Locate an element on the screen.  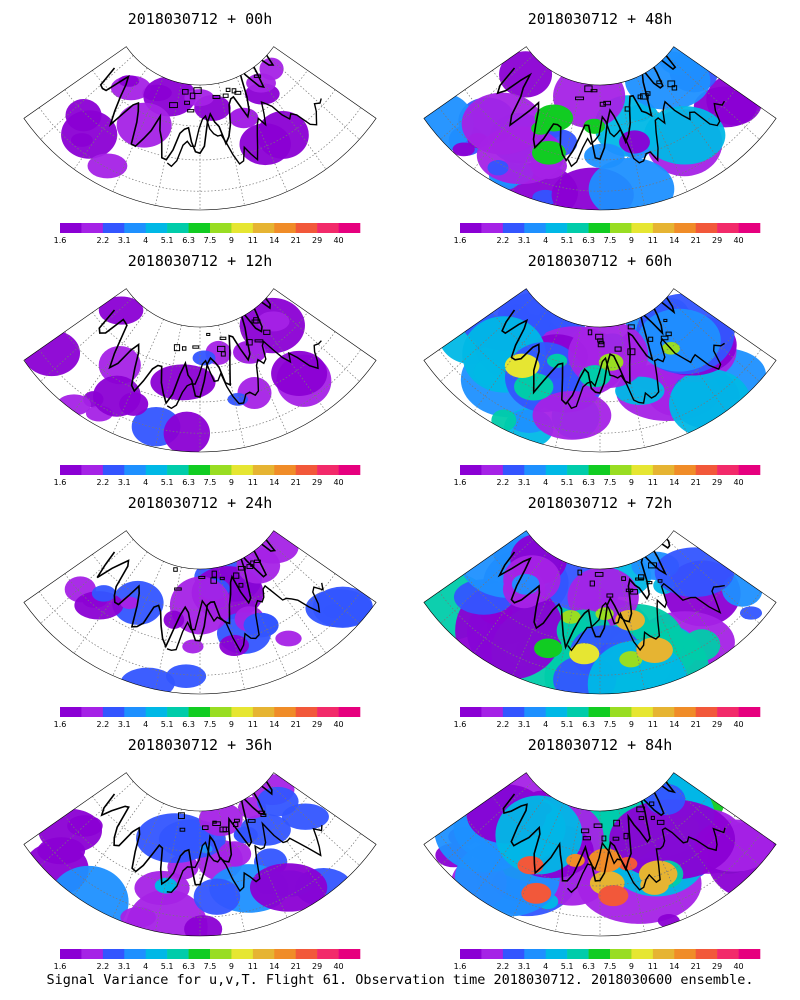
coastline is located at coordinates (210, 107).